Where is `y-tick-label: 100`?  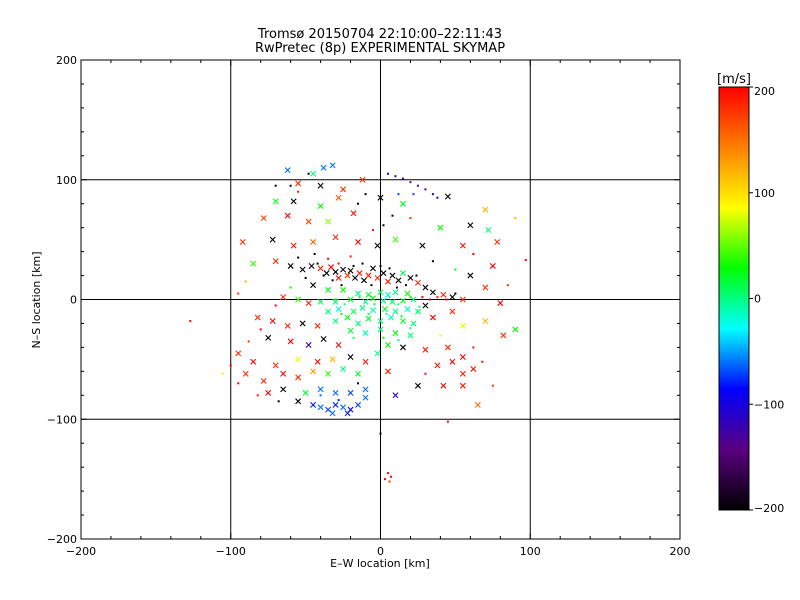
y-tick-label: 100 is located at coordinates (66, 180).